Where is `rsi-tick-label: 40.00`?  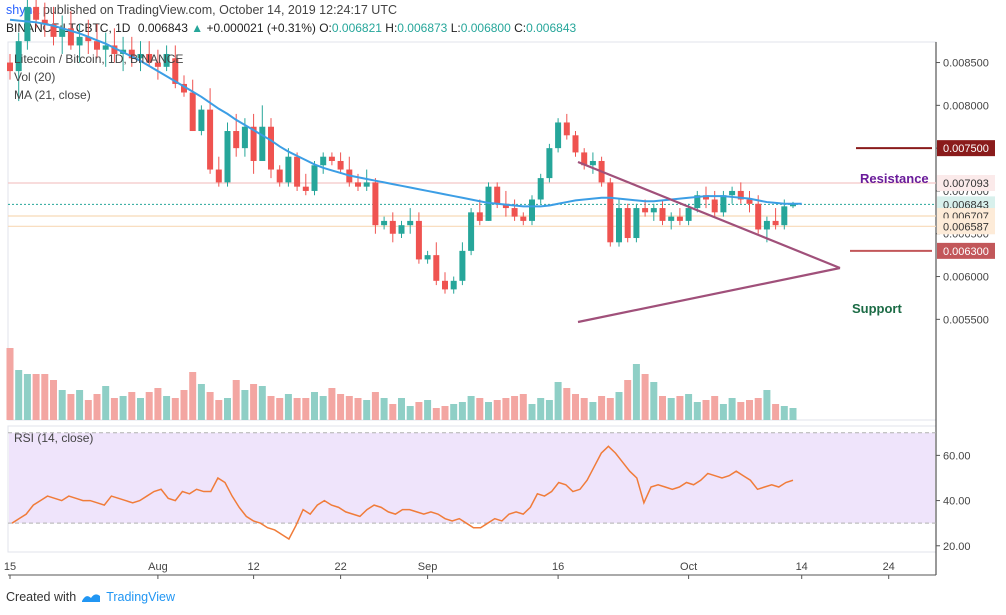 rsi-tick-label: 40.00 is located at coordinates (957, 502).